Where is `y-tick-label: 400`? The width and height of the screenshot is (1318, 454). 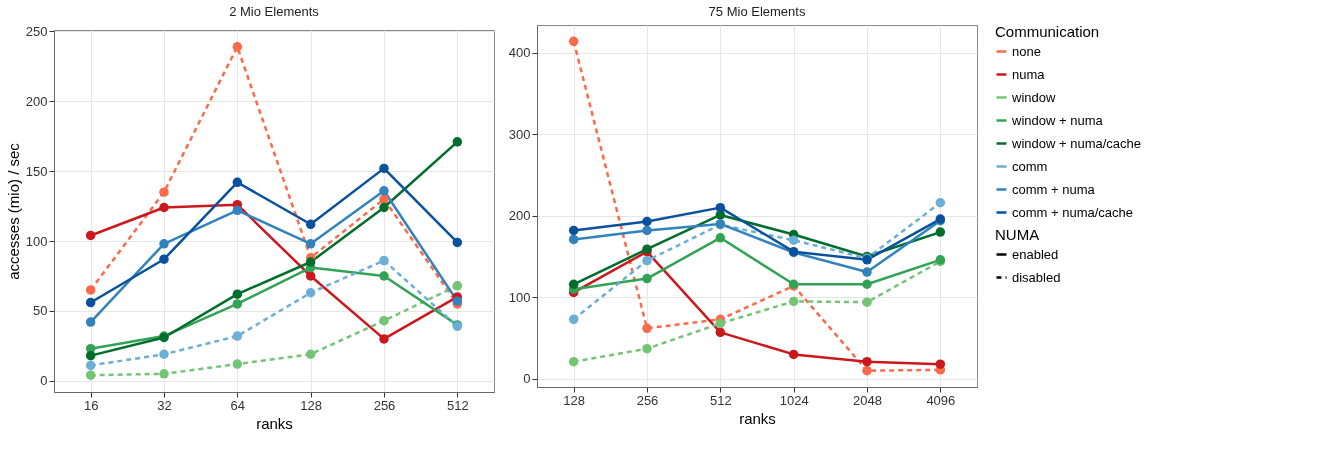 y-tick-label: 400 is located at coordinates (519, 53).